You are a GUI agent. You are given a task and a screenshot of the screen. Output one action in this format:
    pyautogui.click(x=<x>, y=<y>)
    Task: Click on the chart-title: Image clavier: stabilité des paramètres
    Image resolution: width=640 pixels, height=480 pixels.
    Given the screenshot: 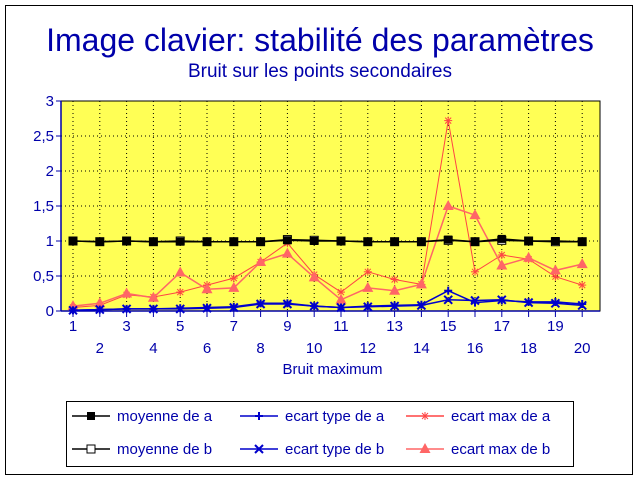 What is the action you would take?
    pyautogui.click(x=320, y=40)
    